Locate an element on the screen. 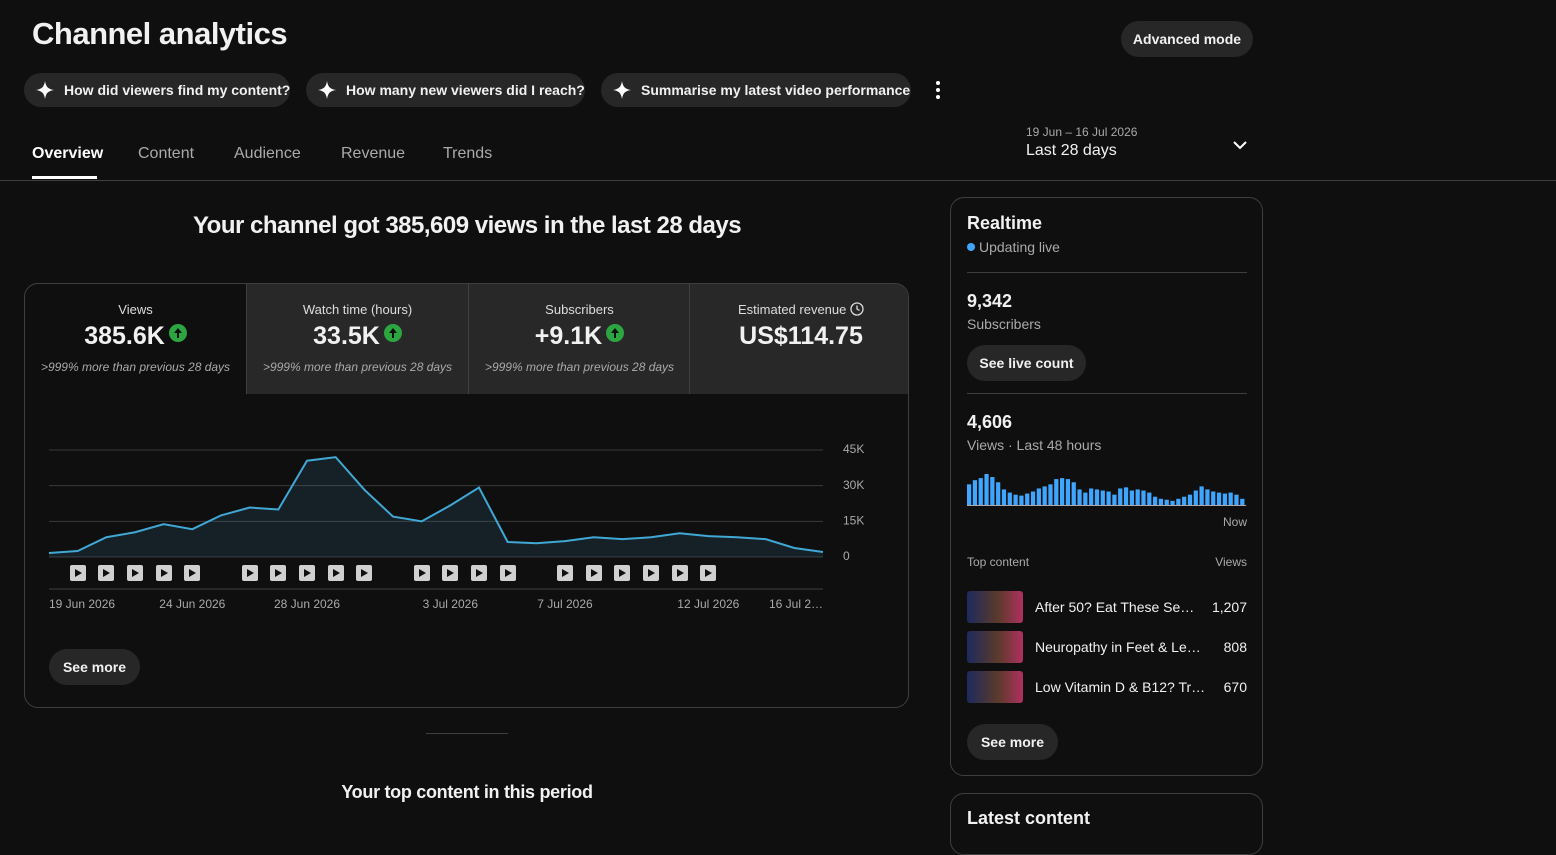 The height and width of the screenshot is (855, 1556). date-range: 19 Jun – 16 Jul 2026 is located at coordinates (1082, 132).